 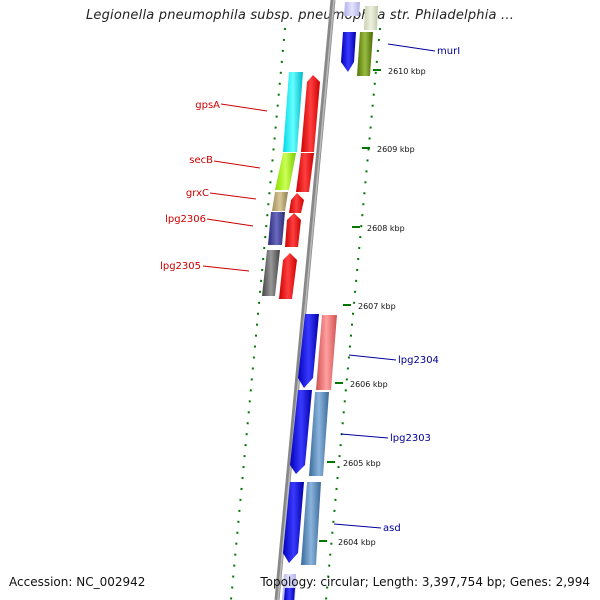 I want to click on leader-secB, so click(x=237, y=164).